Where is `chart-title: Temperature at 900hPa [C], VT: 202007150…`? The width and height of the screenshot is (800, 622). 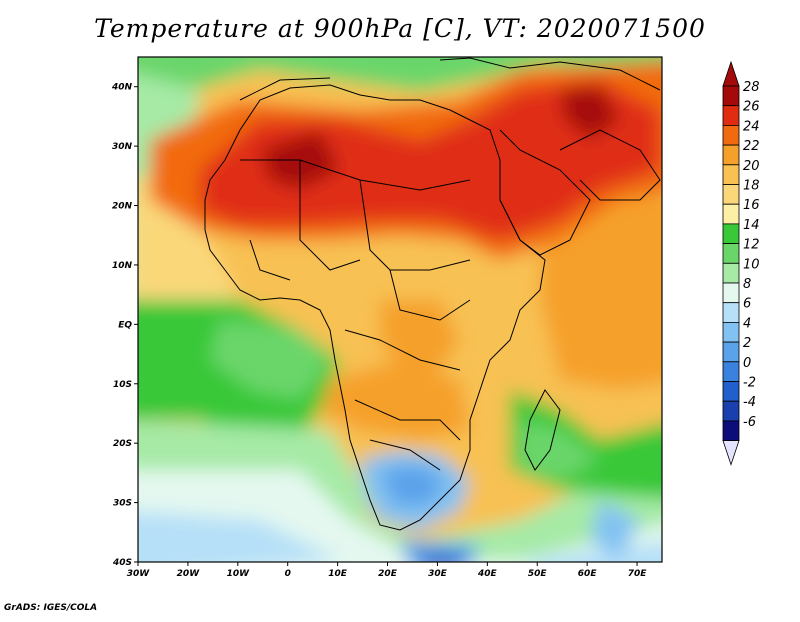 chart-title: Temperature at 900hPa [C], VT: 202007150… is located at coordinates (400, 28).